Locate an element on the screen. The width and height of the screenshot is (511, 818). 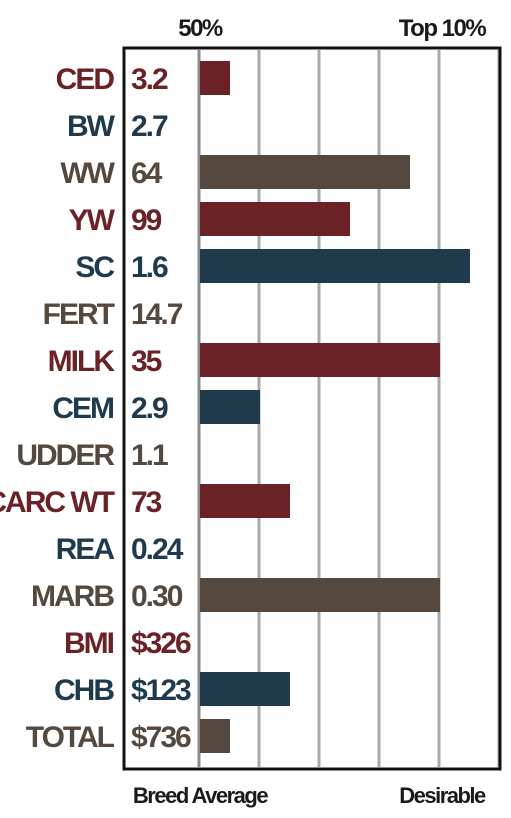
value-label-carc-wt: 73 is located at coordinates (146, 502).